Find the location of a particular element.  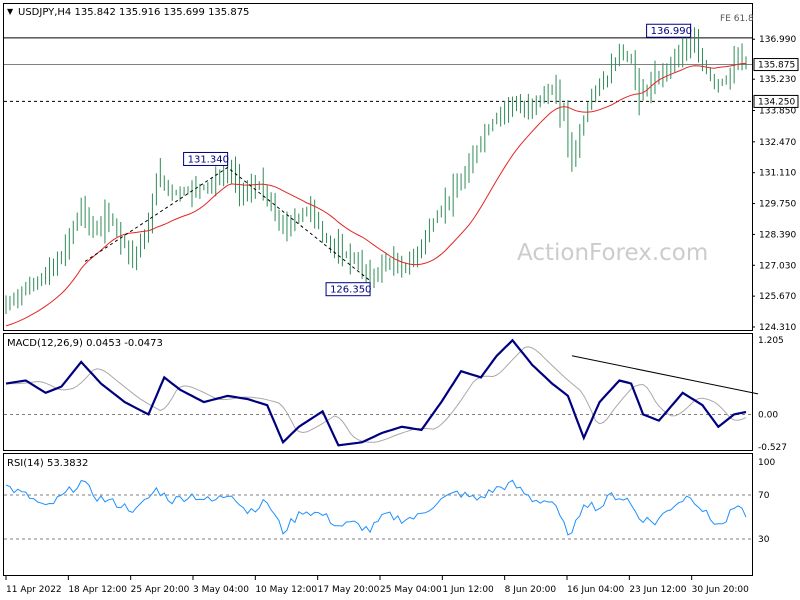

x-axis-label: 8 Jun 20:00 is located at coordinates (531, 590).